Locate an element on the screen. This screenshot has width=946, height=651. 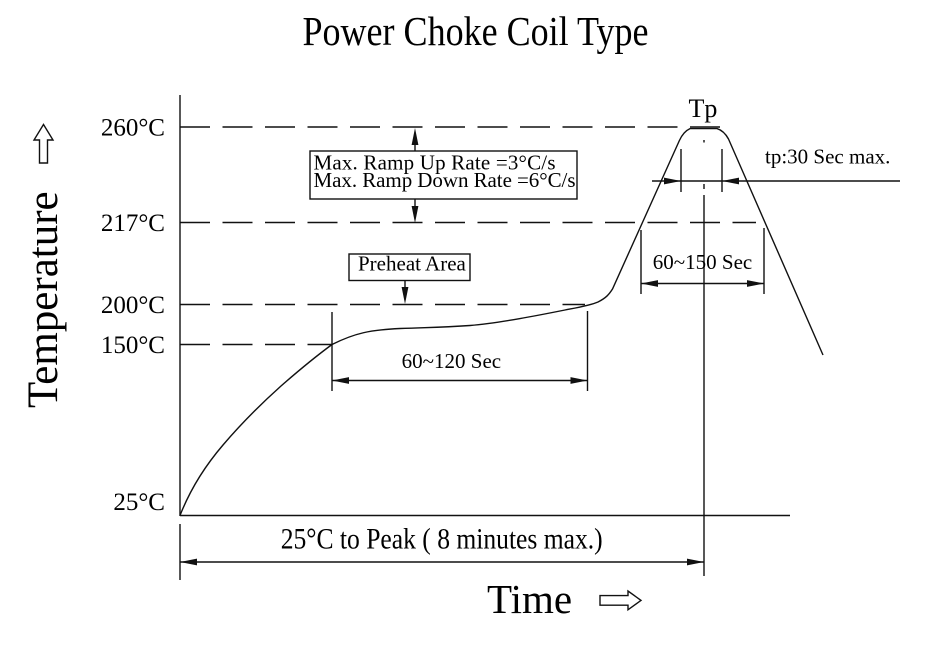
svg-text: Max. Ramp Down Rate =6°C/s is located at coordinates (445, 180).